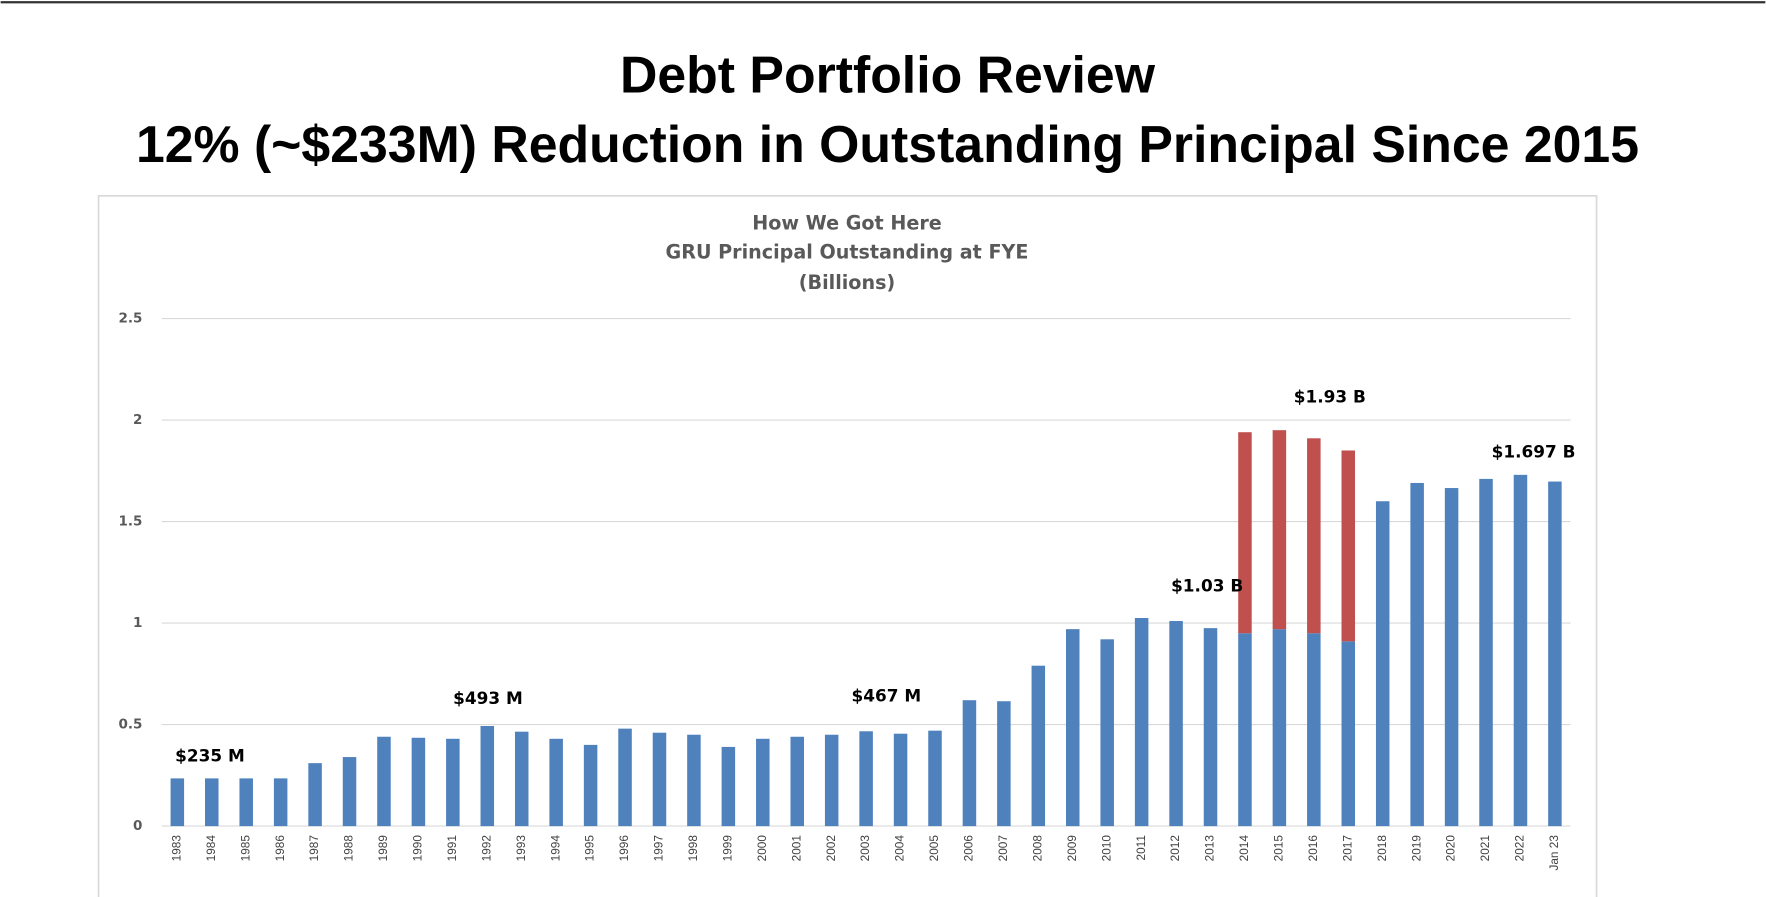  I want to click on x-tick-label: 1987, so click(314, 848).